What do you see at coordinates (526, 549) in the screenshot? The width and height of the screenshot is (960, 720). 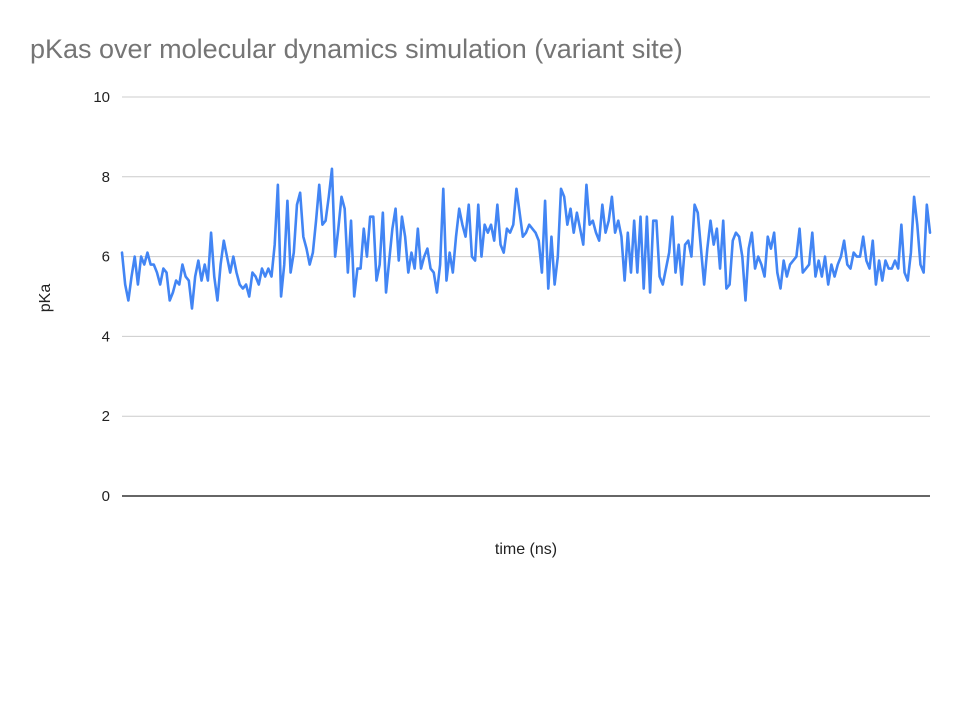 I see `x-axis-label: time (ns)` at bounding box center [526, 549].